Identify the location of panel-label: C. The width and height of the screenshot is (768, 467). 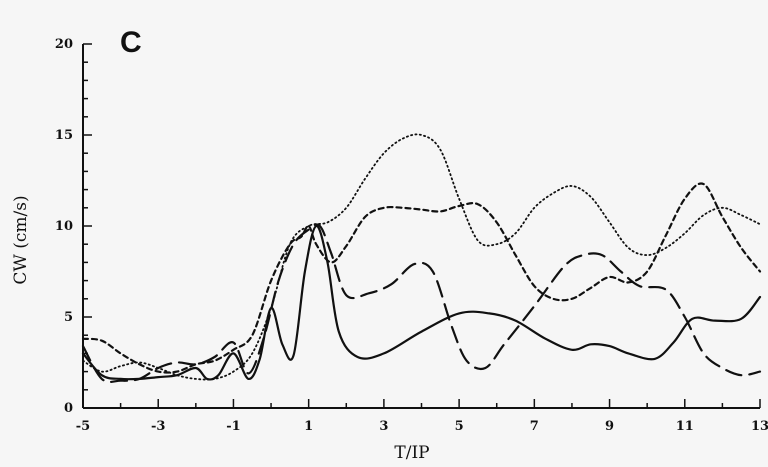
(131, 42).